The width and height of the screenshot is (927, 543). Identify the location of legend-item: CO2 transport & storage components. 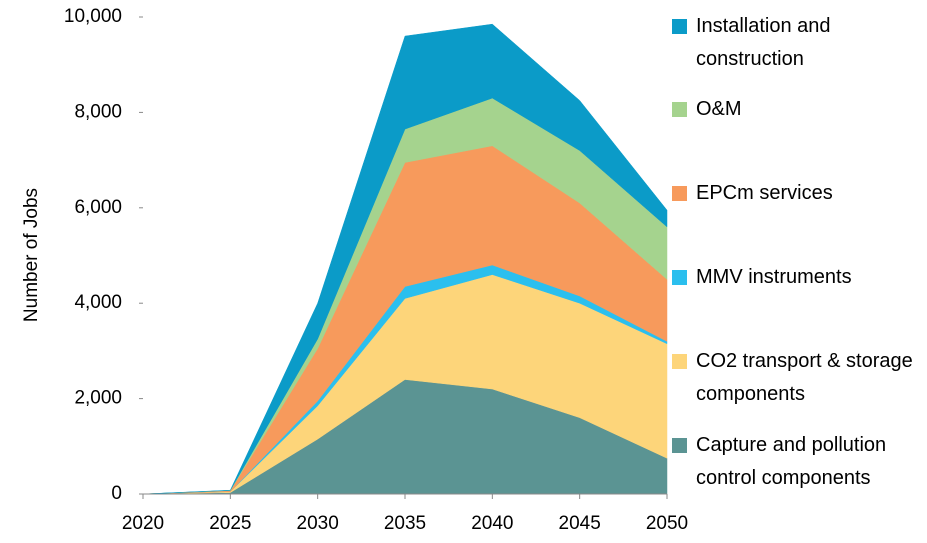
(799, 378).